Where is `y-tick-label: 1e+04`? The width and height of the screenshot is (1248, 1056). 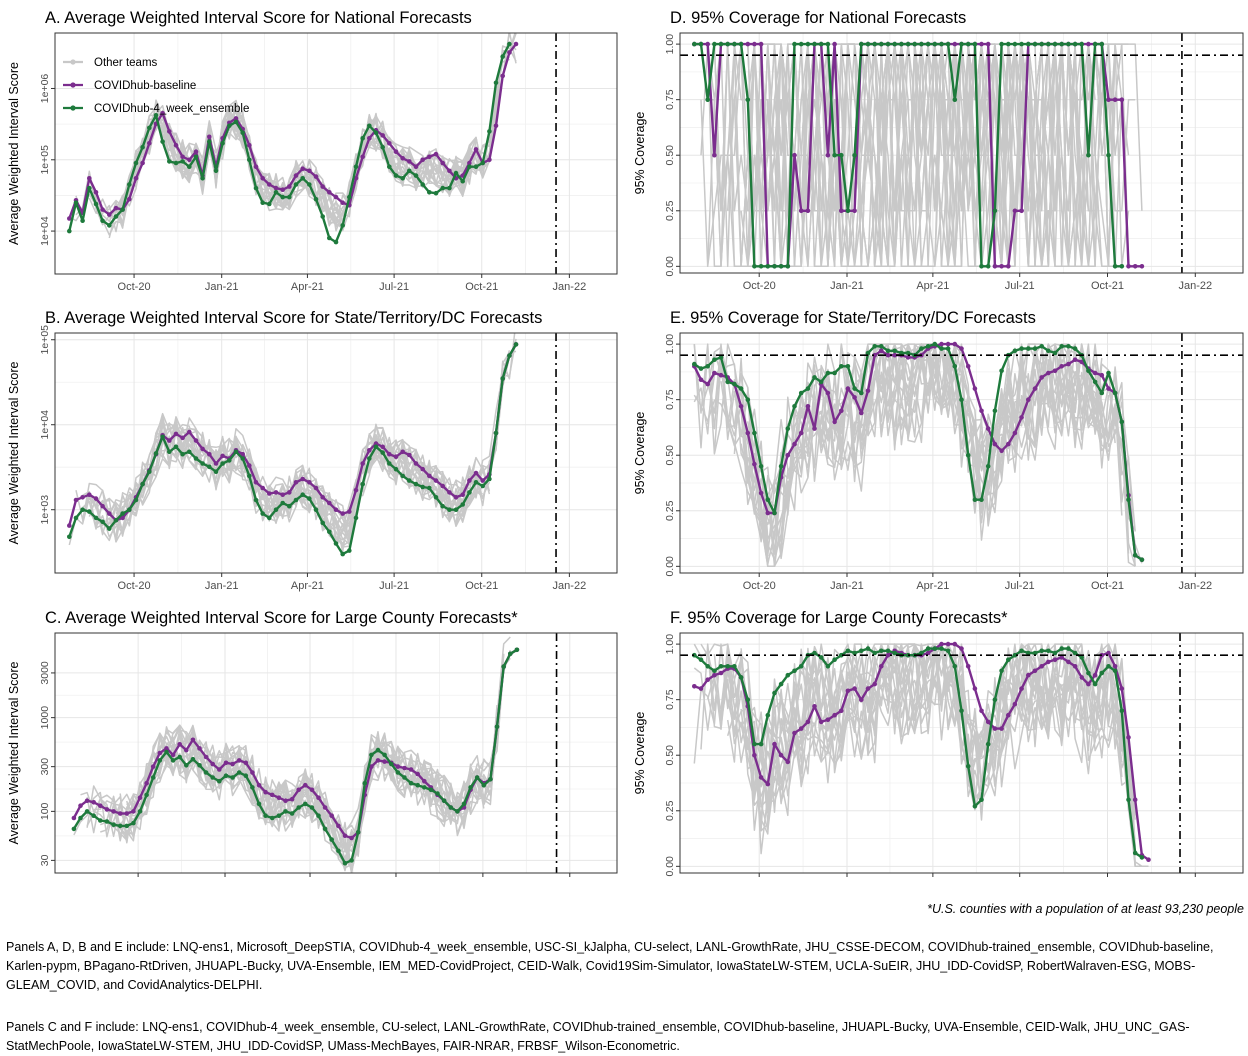 y-tick-label: 1e+04 is located at coordinates (45, 425).